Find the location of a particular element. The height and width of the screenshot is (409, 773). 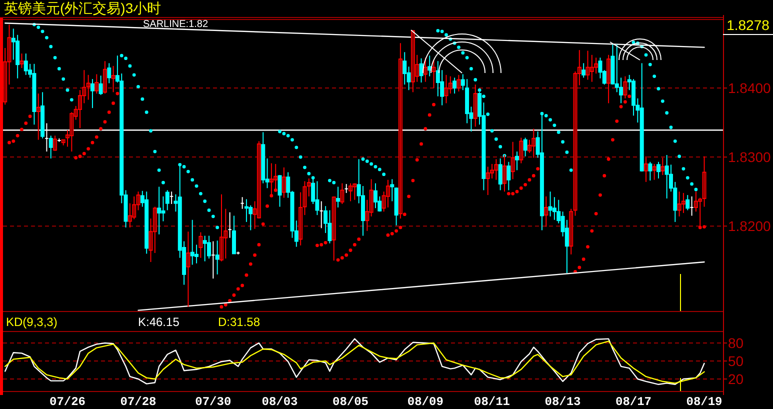

chart-title: 英镑美元(外汇交易)3小时 is located at coordinates (83, 8).